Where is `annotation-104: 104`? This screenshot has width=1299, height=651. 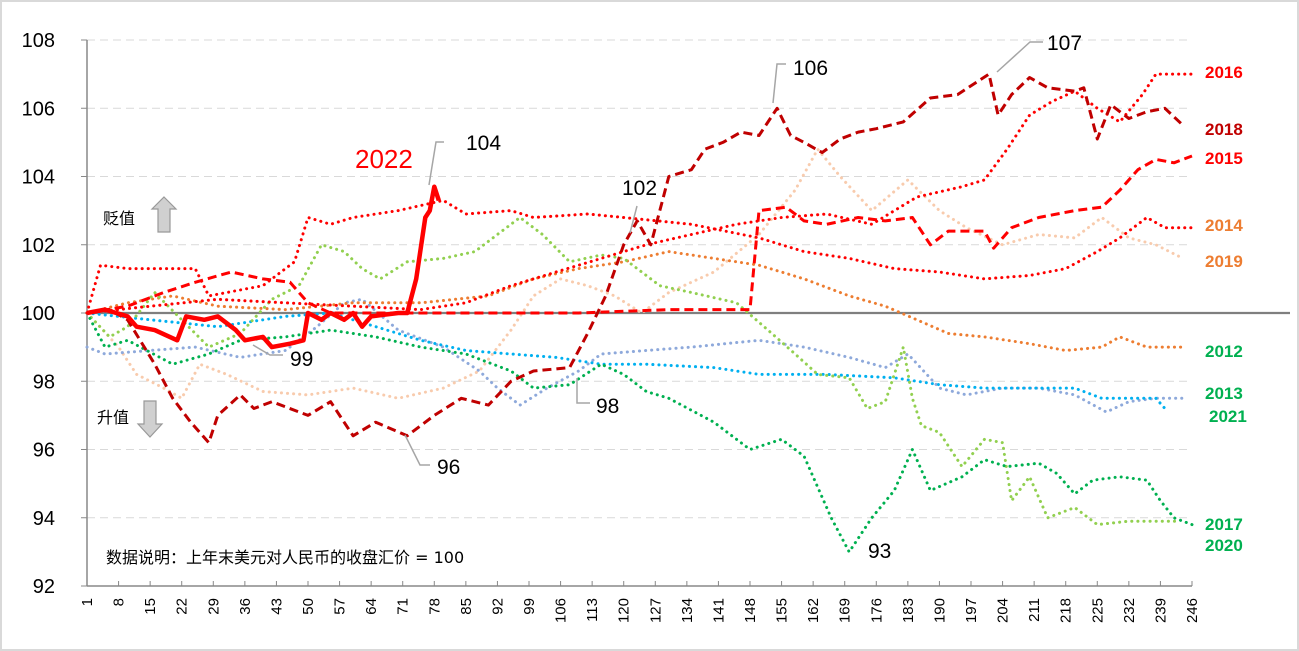
annotation-104: 104 is located at coordinates (483, 143).